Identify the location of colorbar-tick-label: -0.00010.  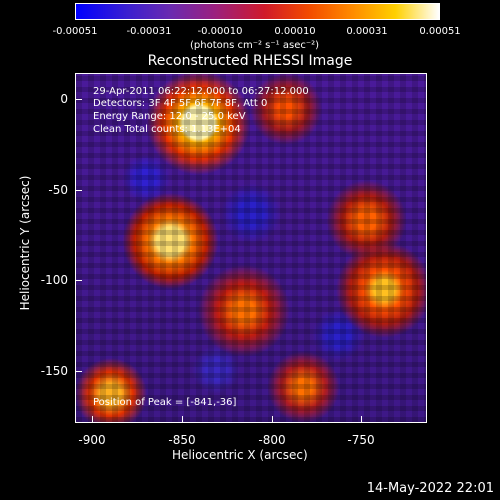
(220, 31).